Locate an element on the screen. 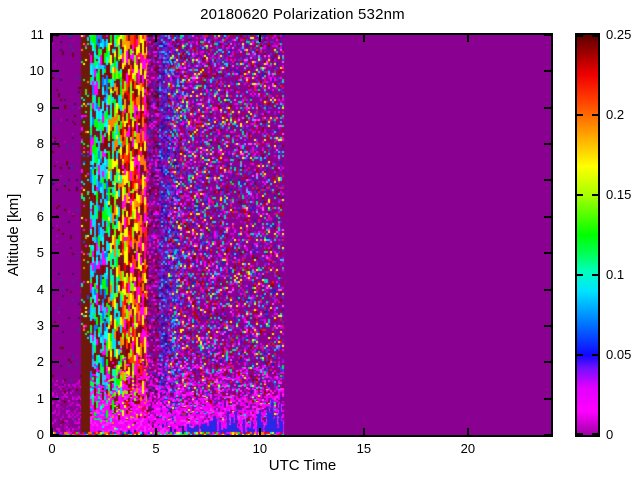 The height and width of the screenshot is (480, 640). colorbar-tick-label: 0 is located at coordinates (610, 434).